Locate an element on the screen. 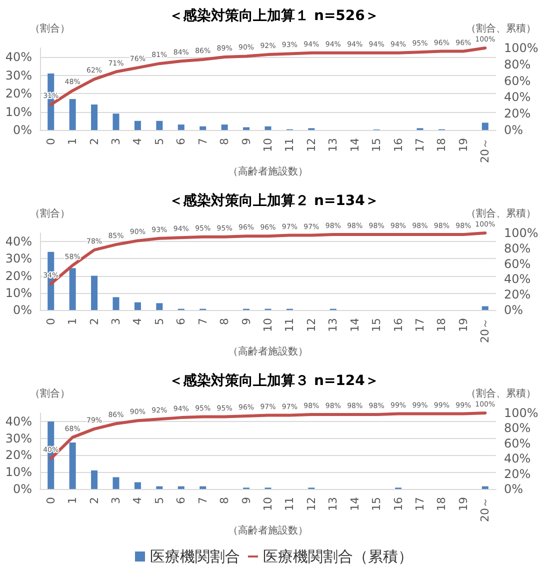 The image size is (548, 571). x-tick-label: 19 is located at coordinates (463, 145).